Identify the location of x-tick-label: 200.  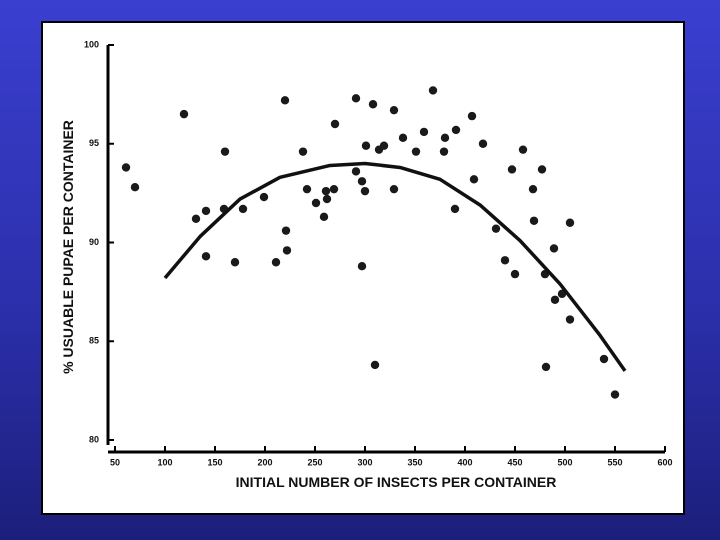
(264, 462).